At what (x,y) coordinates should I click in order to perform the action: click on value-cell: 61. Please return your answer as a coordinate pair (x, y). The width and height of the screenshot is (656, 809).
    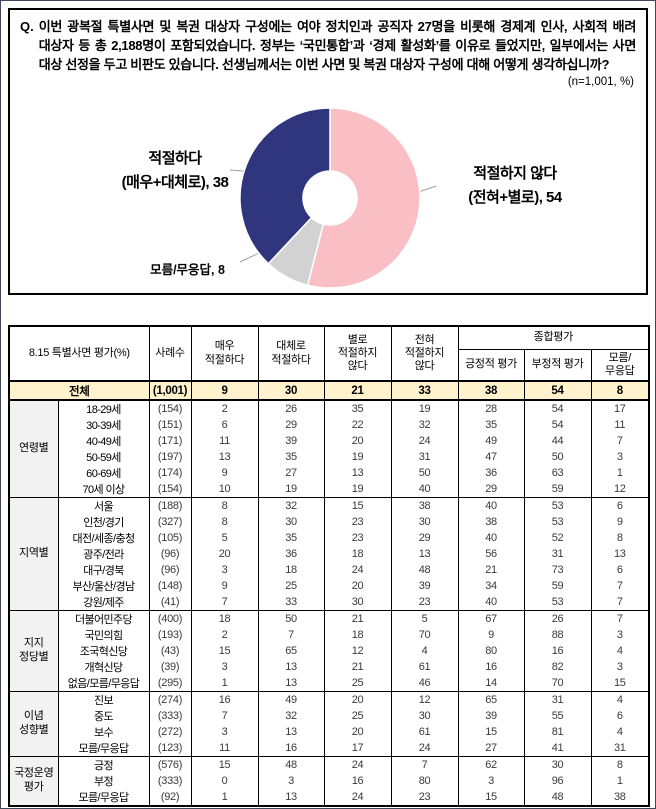
    Looking at the image, I should click on (424, 667).